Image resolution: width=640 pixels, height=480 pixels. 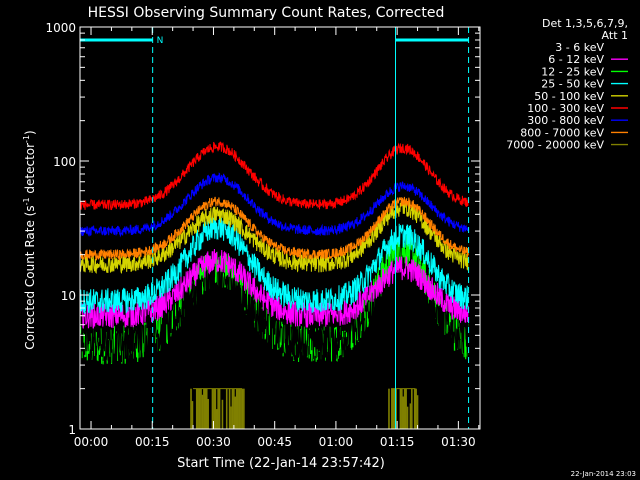 What do you see at coordinates (603, 474) in the screenshot?
I see `footer-timestamp: 22-Jan-2014 23:03` at bounding box center [603, 474].